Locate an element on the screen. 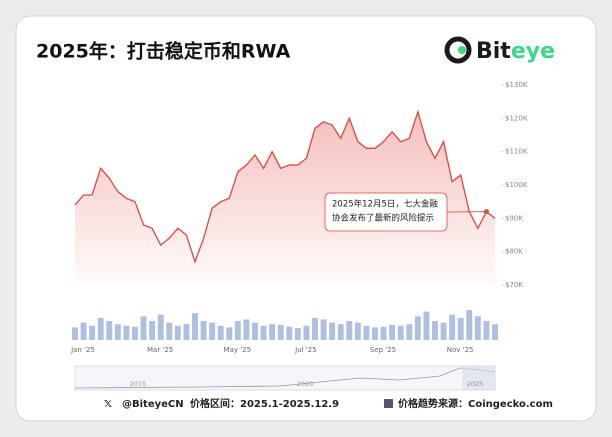 The height and width of the screenshot is (437, 612). annotation-text: 2025年12月5日，七大金融 is located at coordinates (385, 204).